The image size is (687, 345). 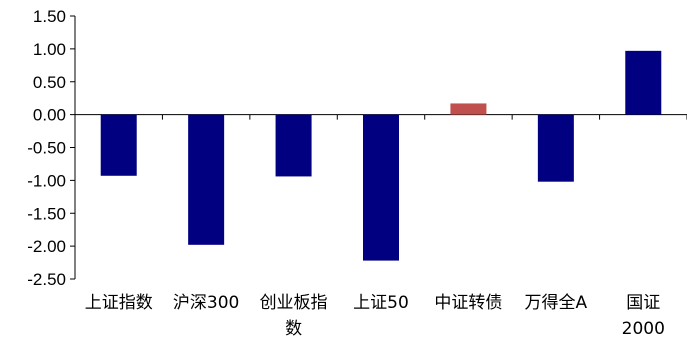 I want to click on x-category-label: 创业板指, so click(x=294, y=303).